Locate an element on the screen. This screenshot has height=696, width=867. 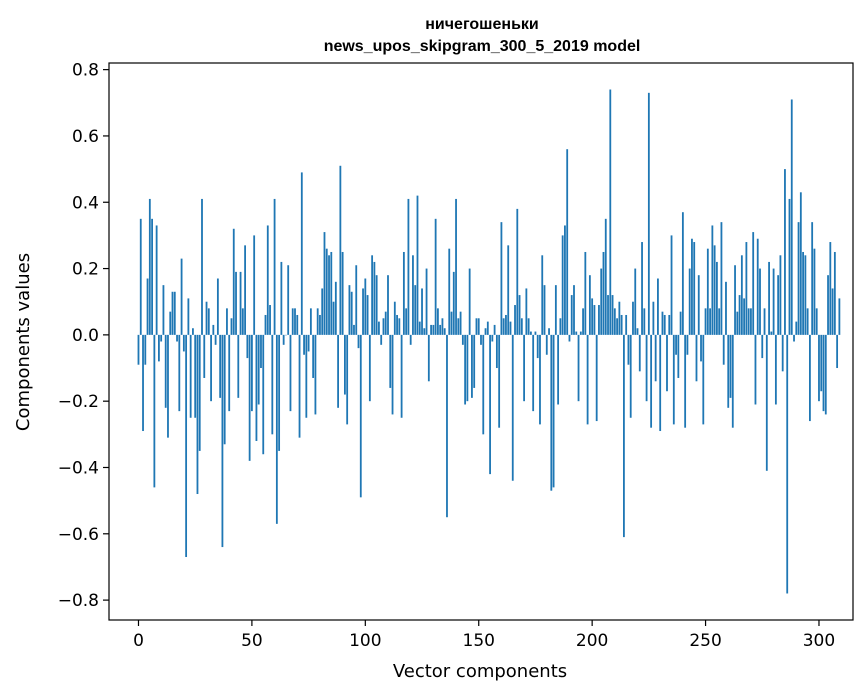
x-tick-label: 50 is located at coordinates (252, 641).